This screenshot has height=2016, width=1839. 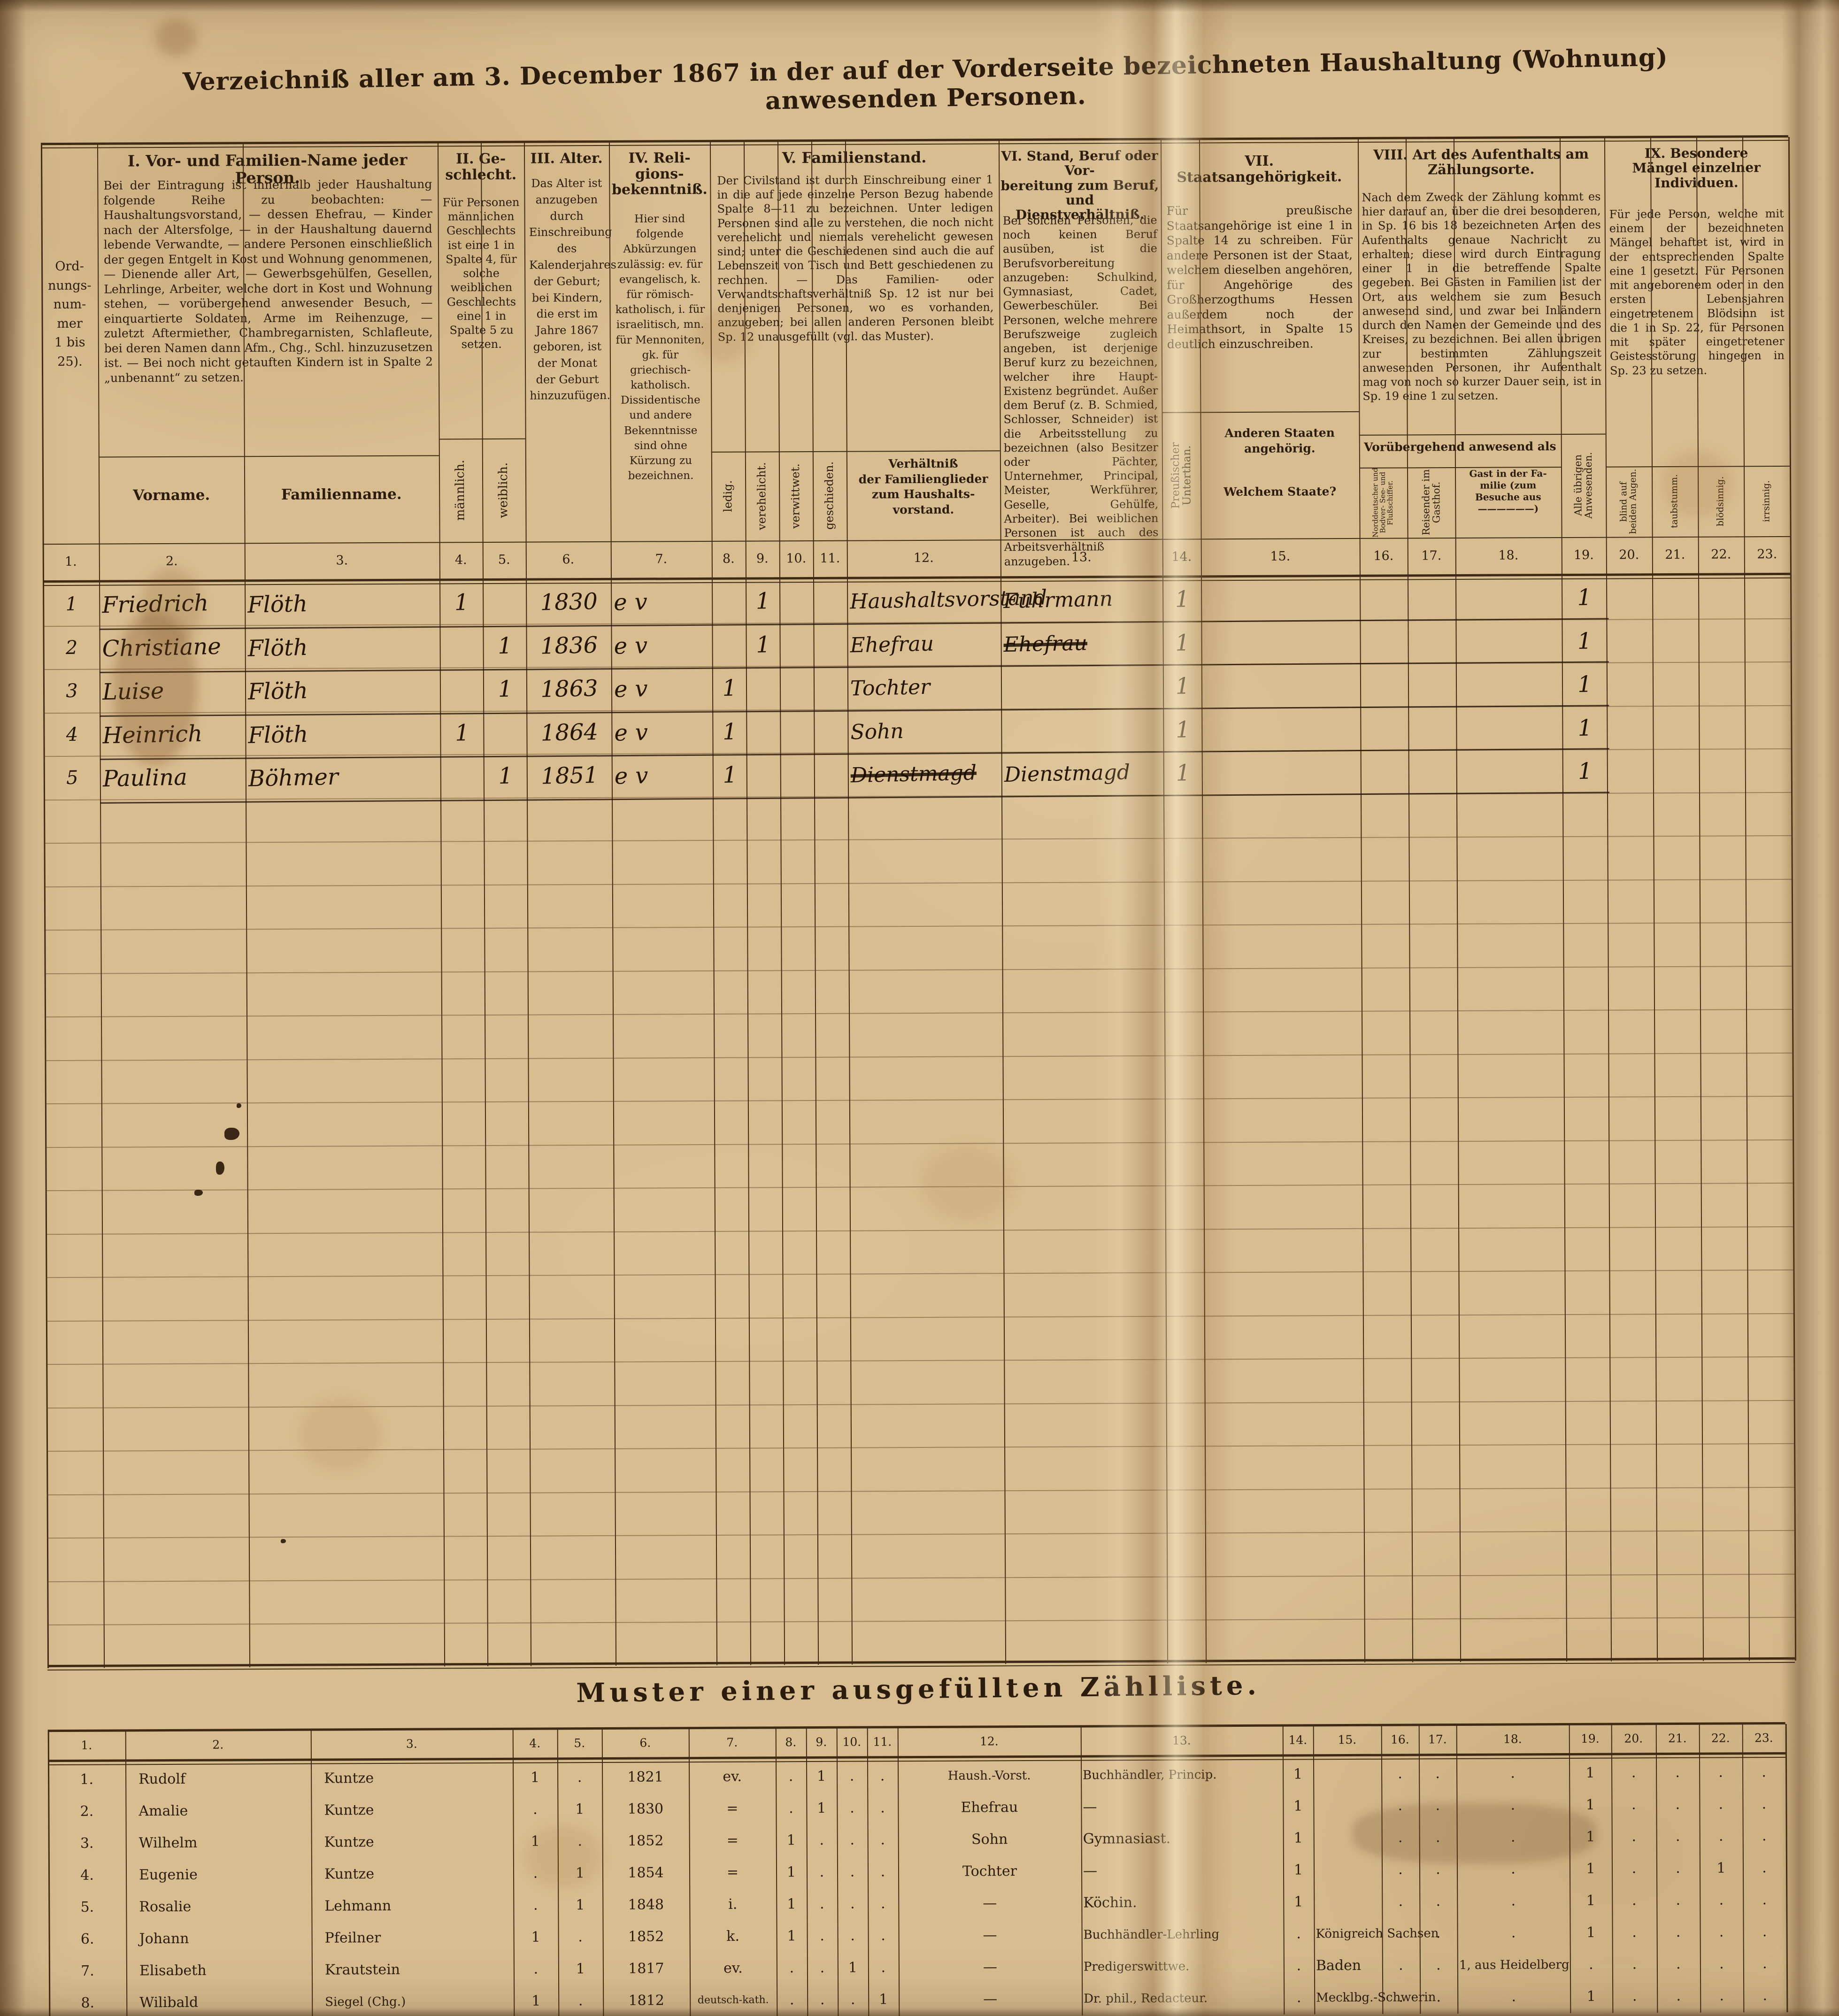 I want to click on main-row-cell: 1851, so click(x=569, y=776).